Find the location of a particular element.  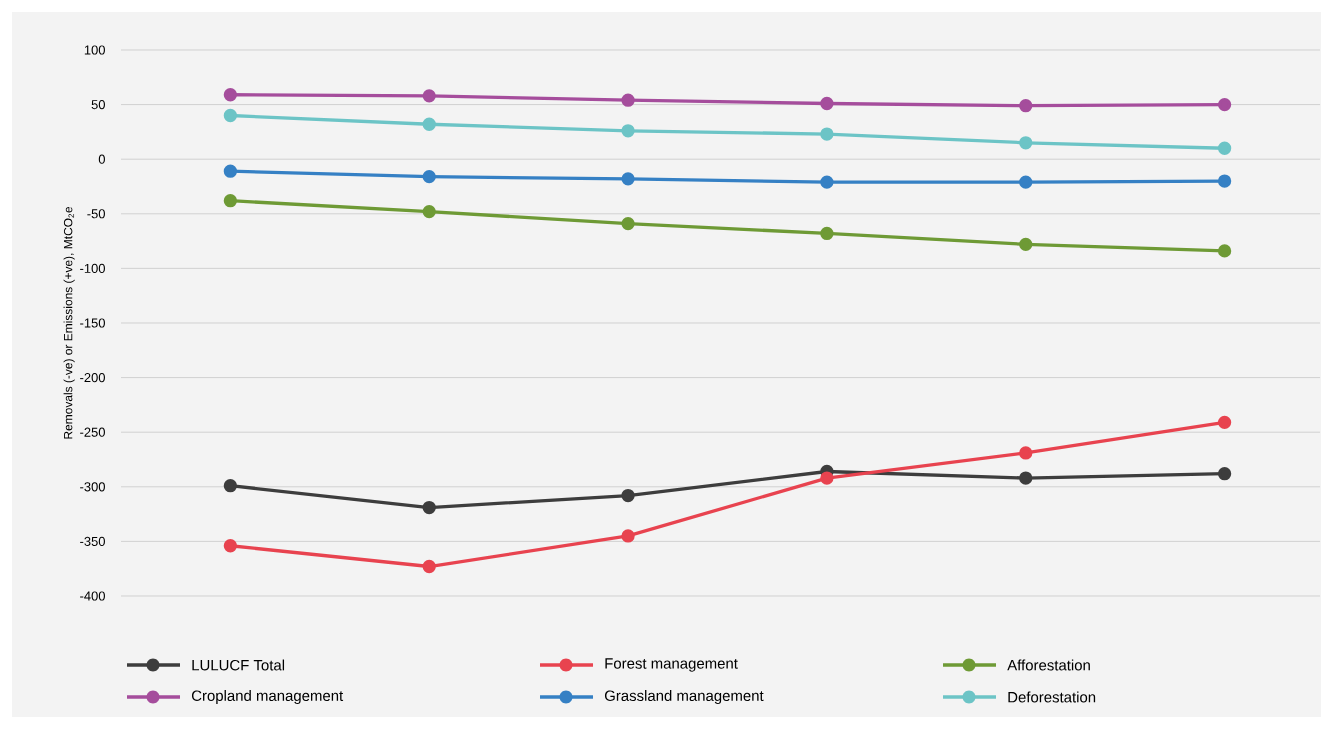

y-tick-label: -200 is located at coordinates (92, 378).